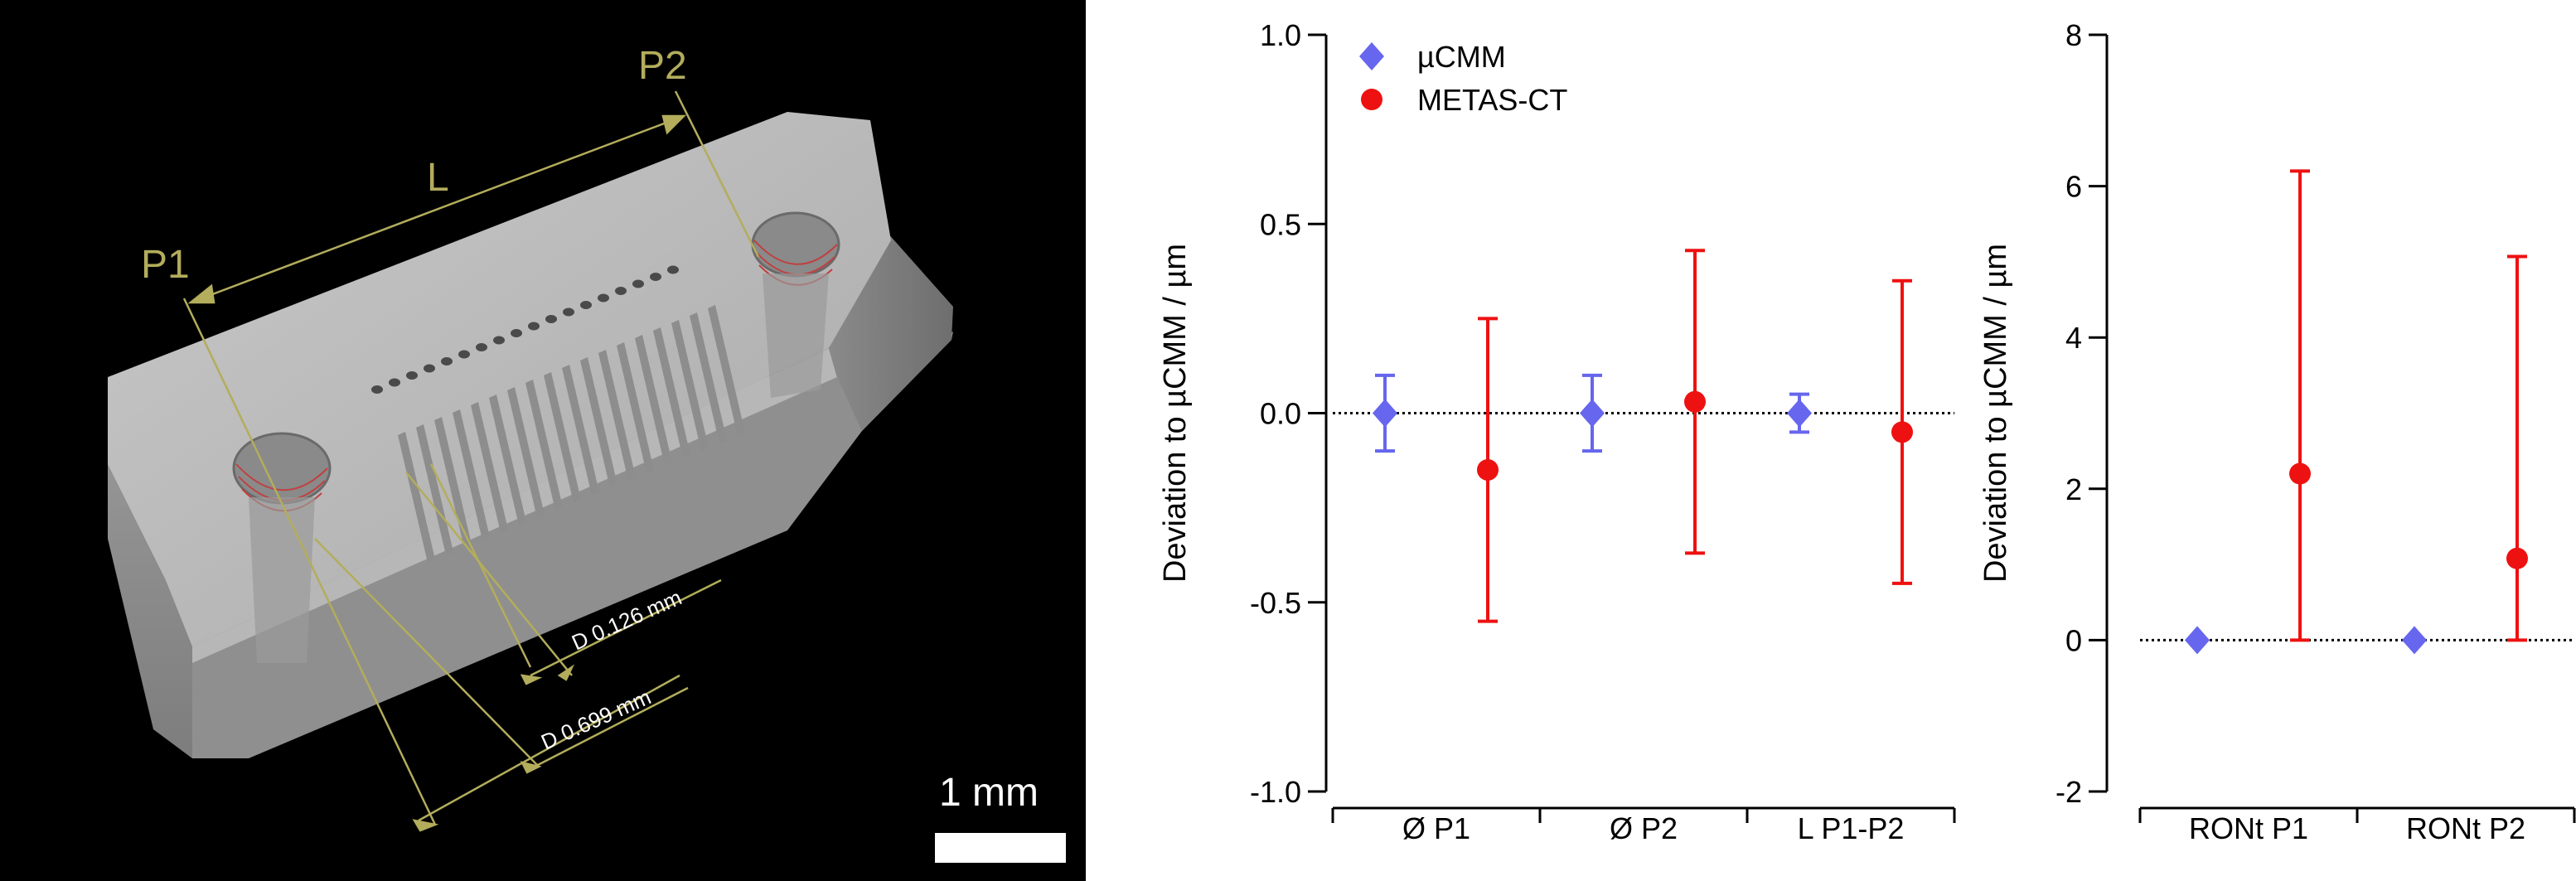 The height and width of the screenshot is (881, 2576). What do you see at coordinates (1280, 414) in the screenshot?
I see `y-tick-label: 0.0` at bounding box center [1280, 414].